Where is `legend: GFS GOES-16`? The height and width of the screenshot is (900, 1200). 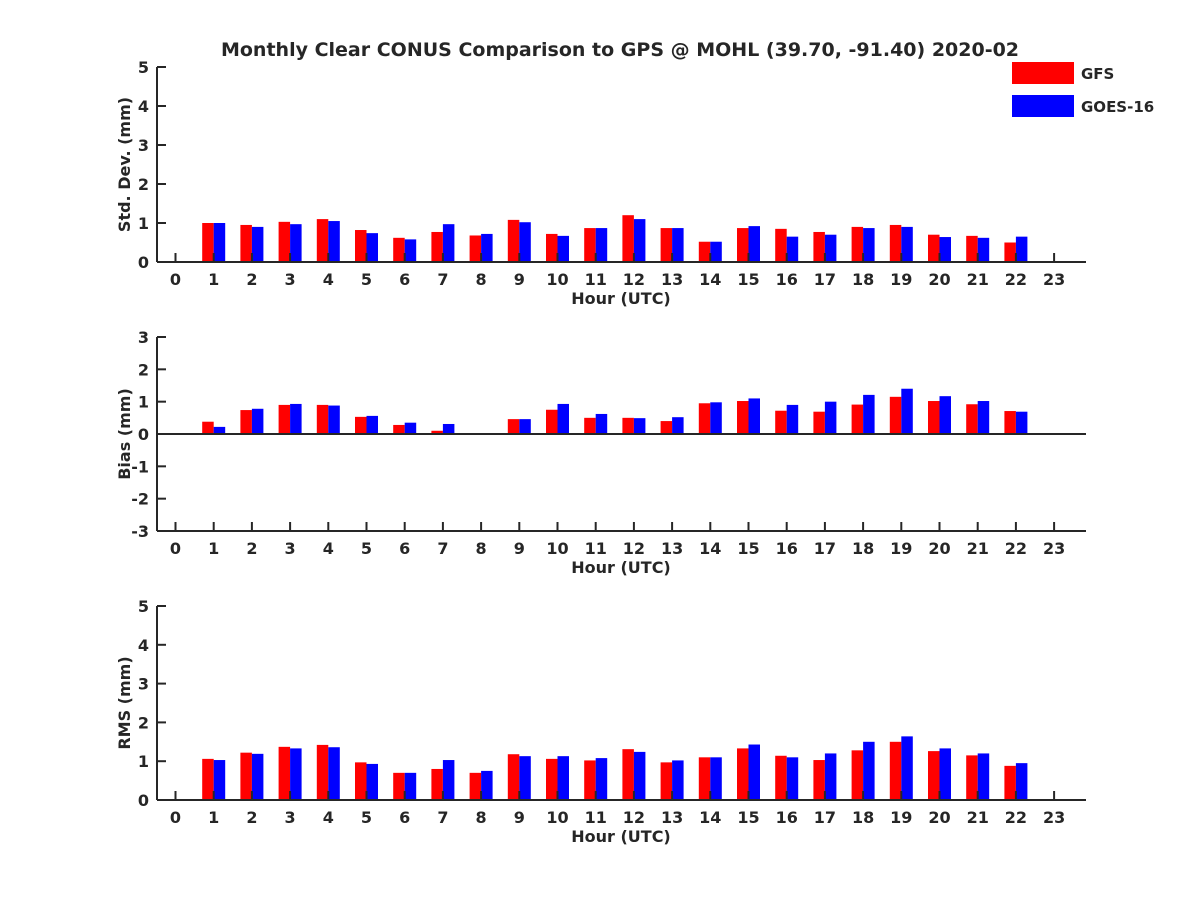
legend: GFS GOES-16 is located at coordinates (1083, 89).